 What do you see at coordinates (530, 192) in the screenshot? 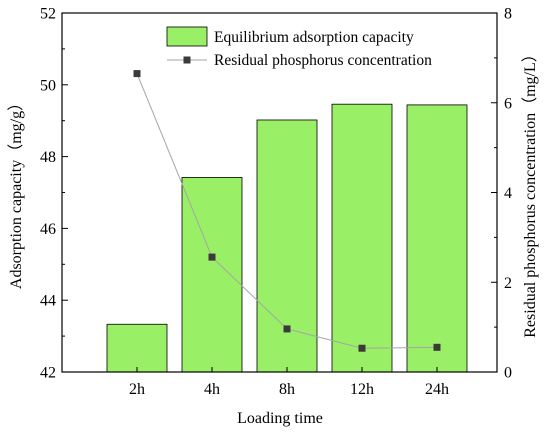
I see `right-axis-title: Residual phosphorus concentration（mg/L）` at bounding box center [530, 192].